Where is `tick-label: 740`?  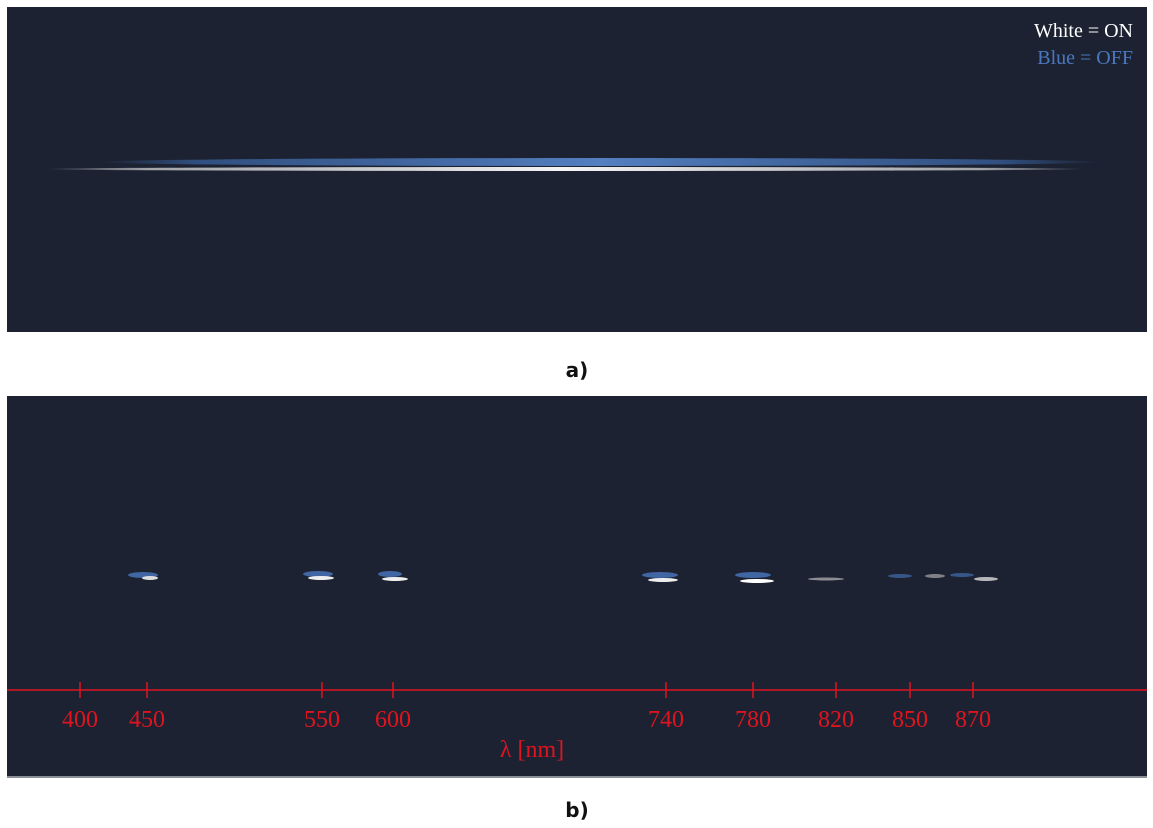
tick-label: 740 is located at coordinates (666, 720).